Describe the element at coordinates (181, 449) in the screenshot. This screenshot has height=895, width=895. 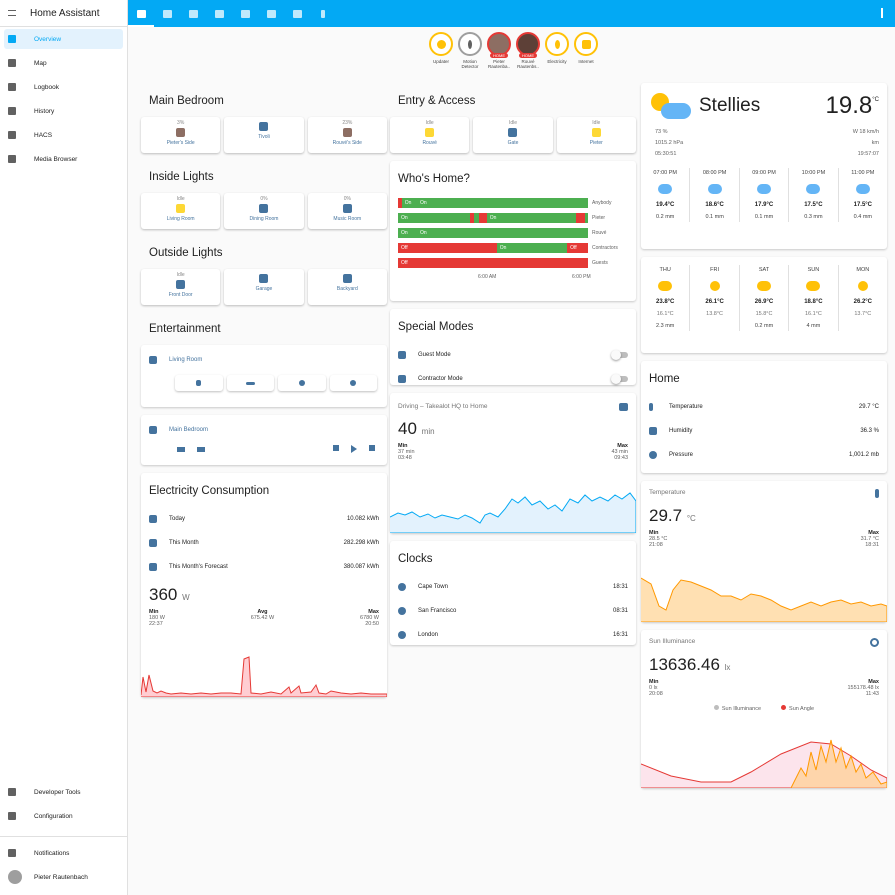
I see `volume-minus-icon` at that location.